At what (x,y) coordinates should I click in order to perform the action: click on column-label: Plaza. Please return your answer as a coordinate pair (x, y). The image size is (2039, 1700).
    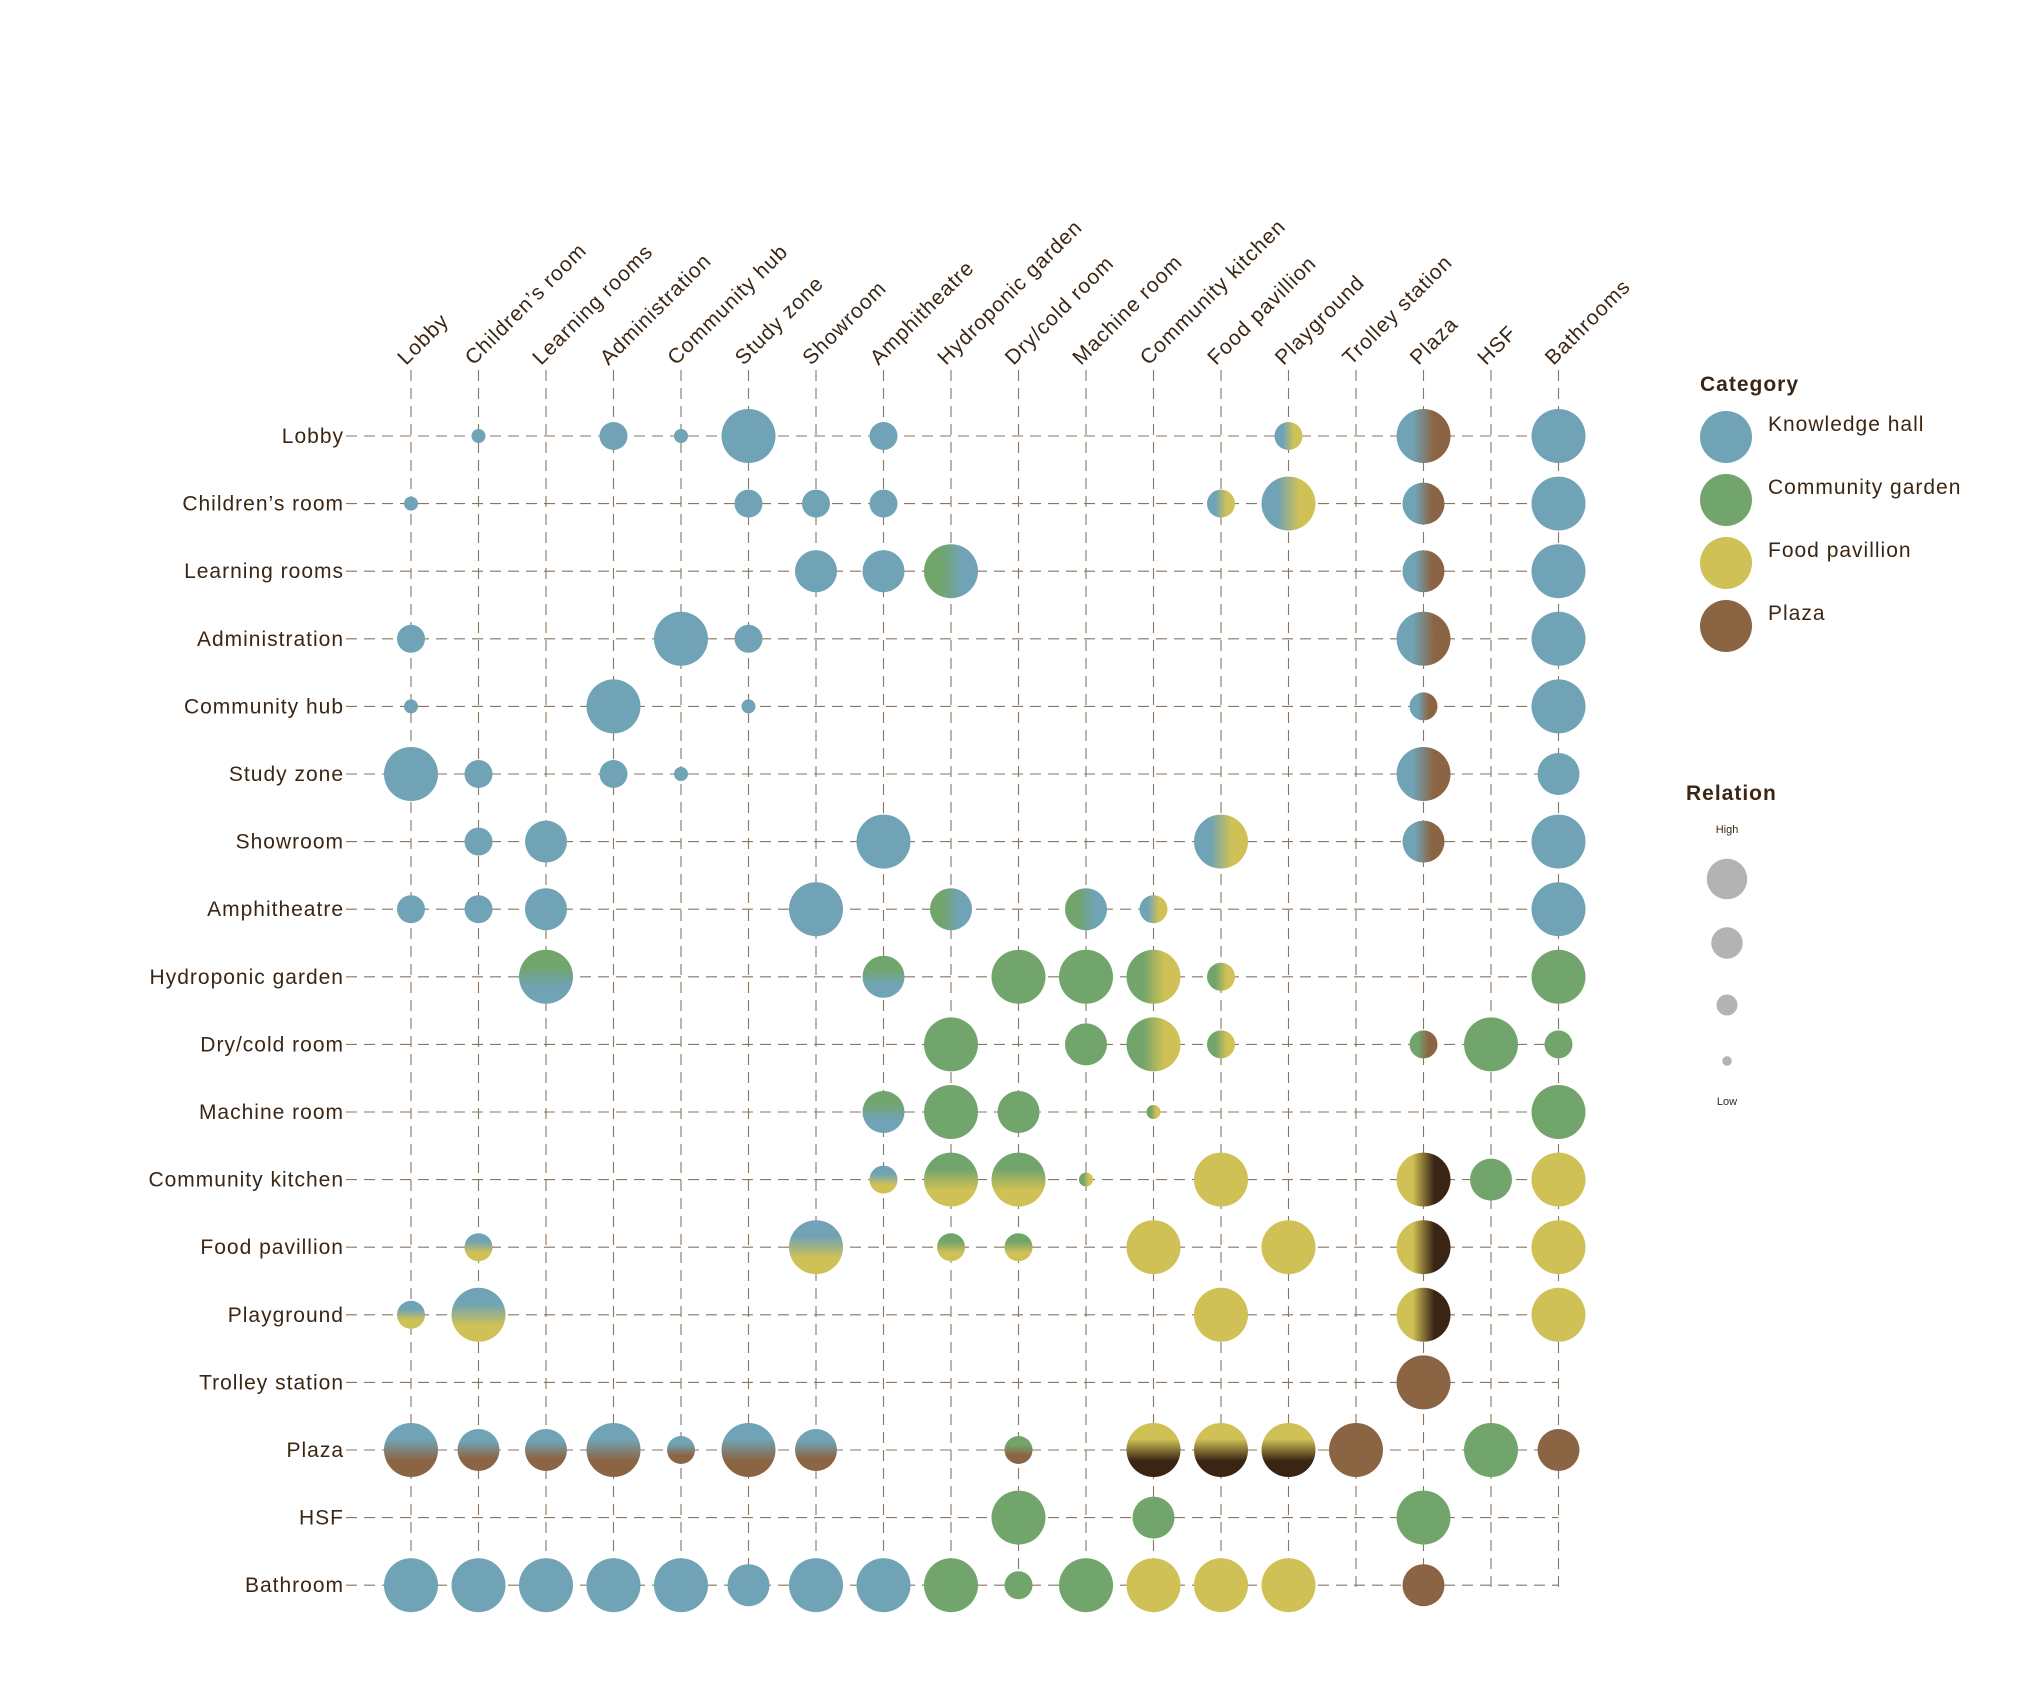
    Looking at the image, I should click on (1434, 341).